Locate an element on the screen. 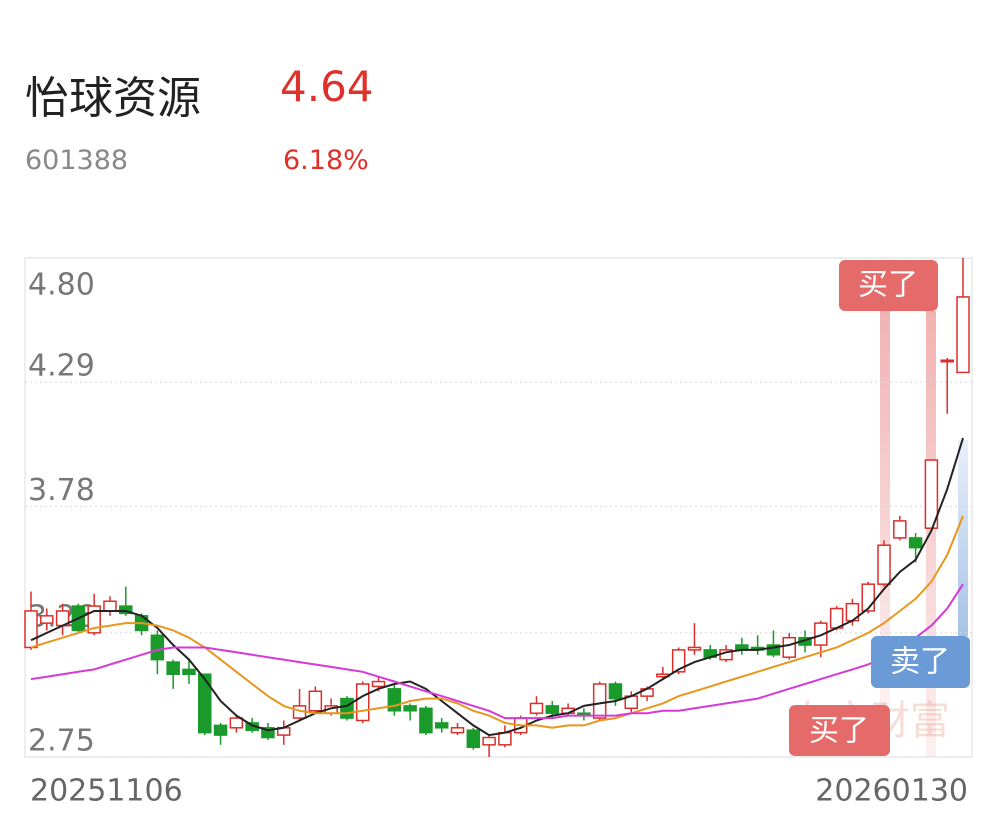 The height and width of the screenshot is (818, 996). sell-signal-bar is located at coordinates (963, 538).